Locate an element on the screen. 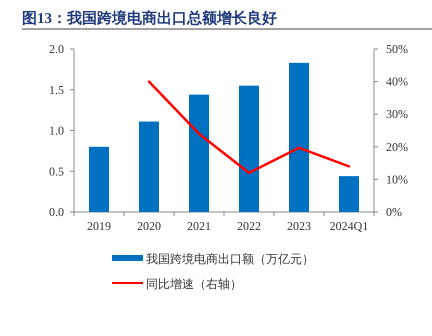 The image size is (432, 336). x-tick-label: 2021 is located at coordinates (199, 226).